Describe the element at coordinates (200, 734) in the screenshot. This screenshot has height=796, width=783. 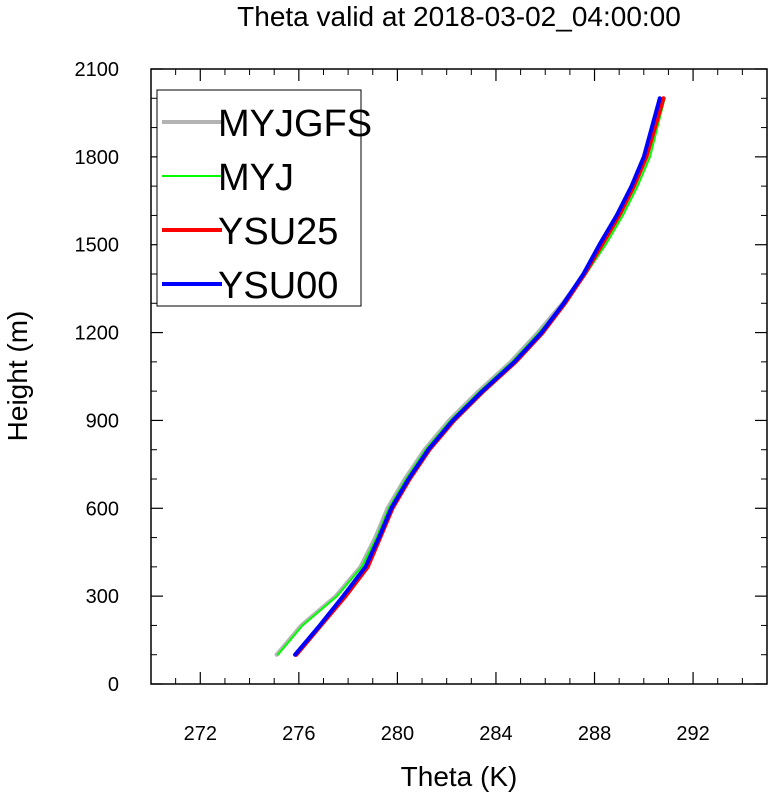
I see `x-tick-label: 272` at that location.